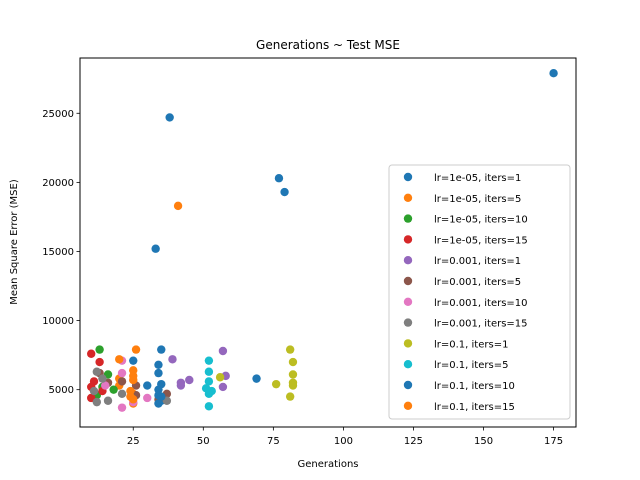 This screenshot has height=480, width=640. I want to click on legend-label-8: lr=0.1, iters=1, so click(471, 344).